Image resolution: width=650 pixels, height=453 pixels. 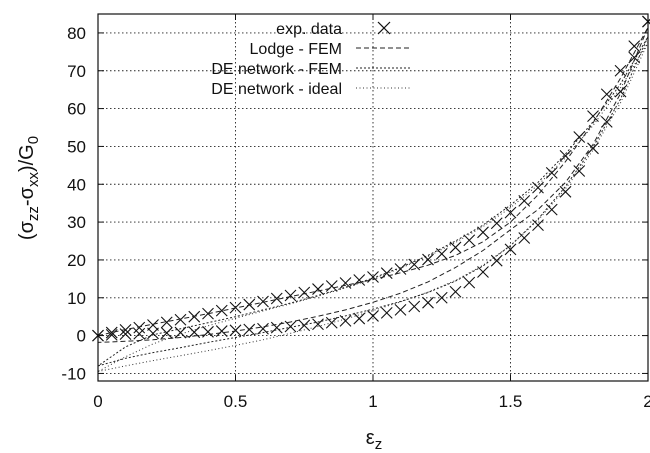 I want to click on legend-label-exp-data: exp. data, so click(x=309, y=29).